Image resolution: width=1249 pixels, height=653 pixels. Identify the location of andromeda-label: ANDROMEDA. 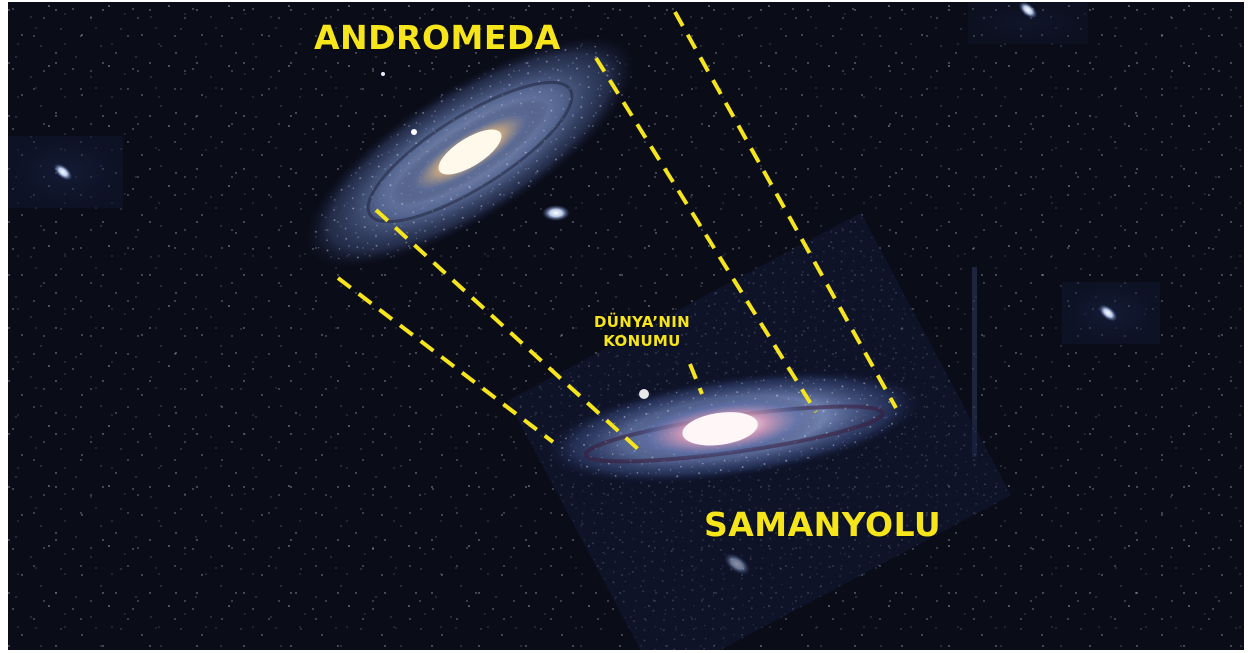
(437, 37).